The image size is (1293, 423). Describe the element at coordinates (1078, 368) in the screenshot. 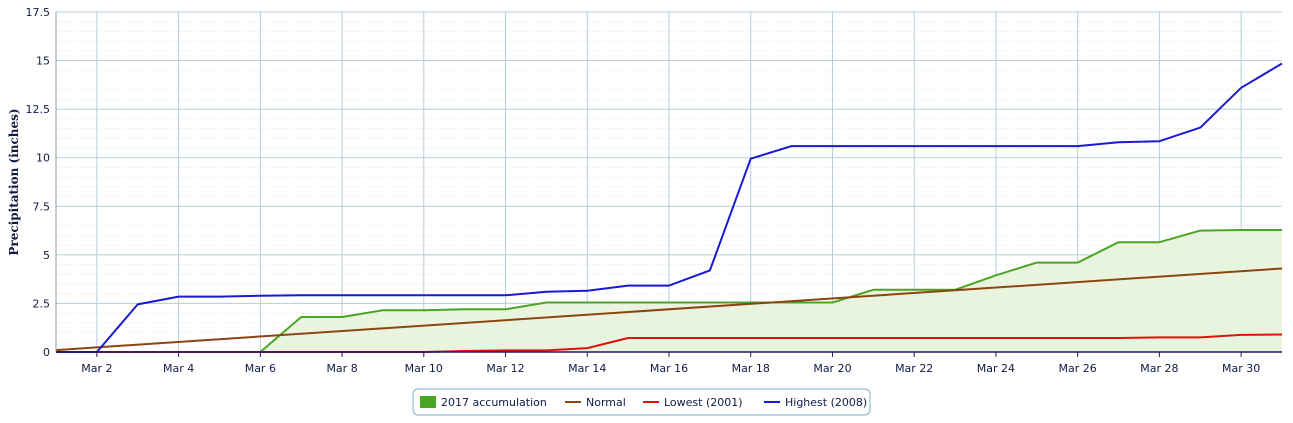

I see `x-tick-label: Mar 26` at that location.